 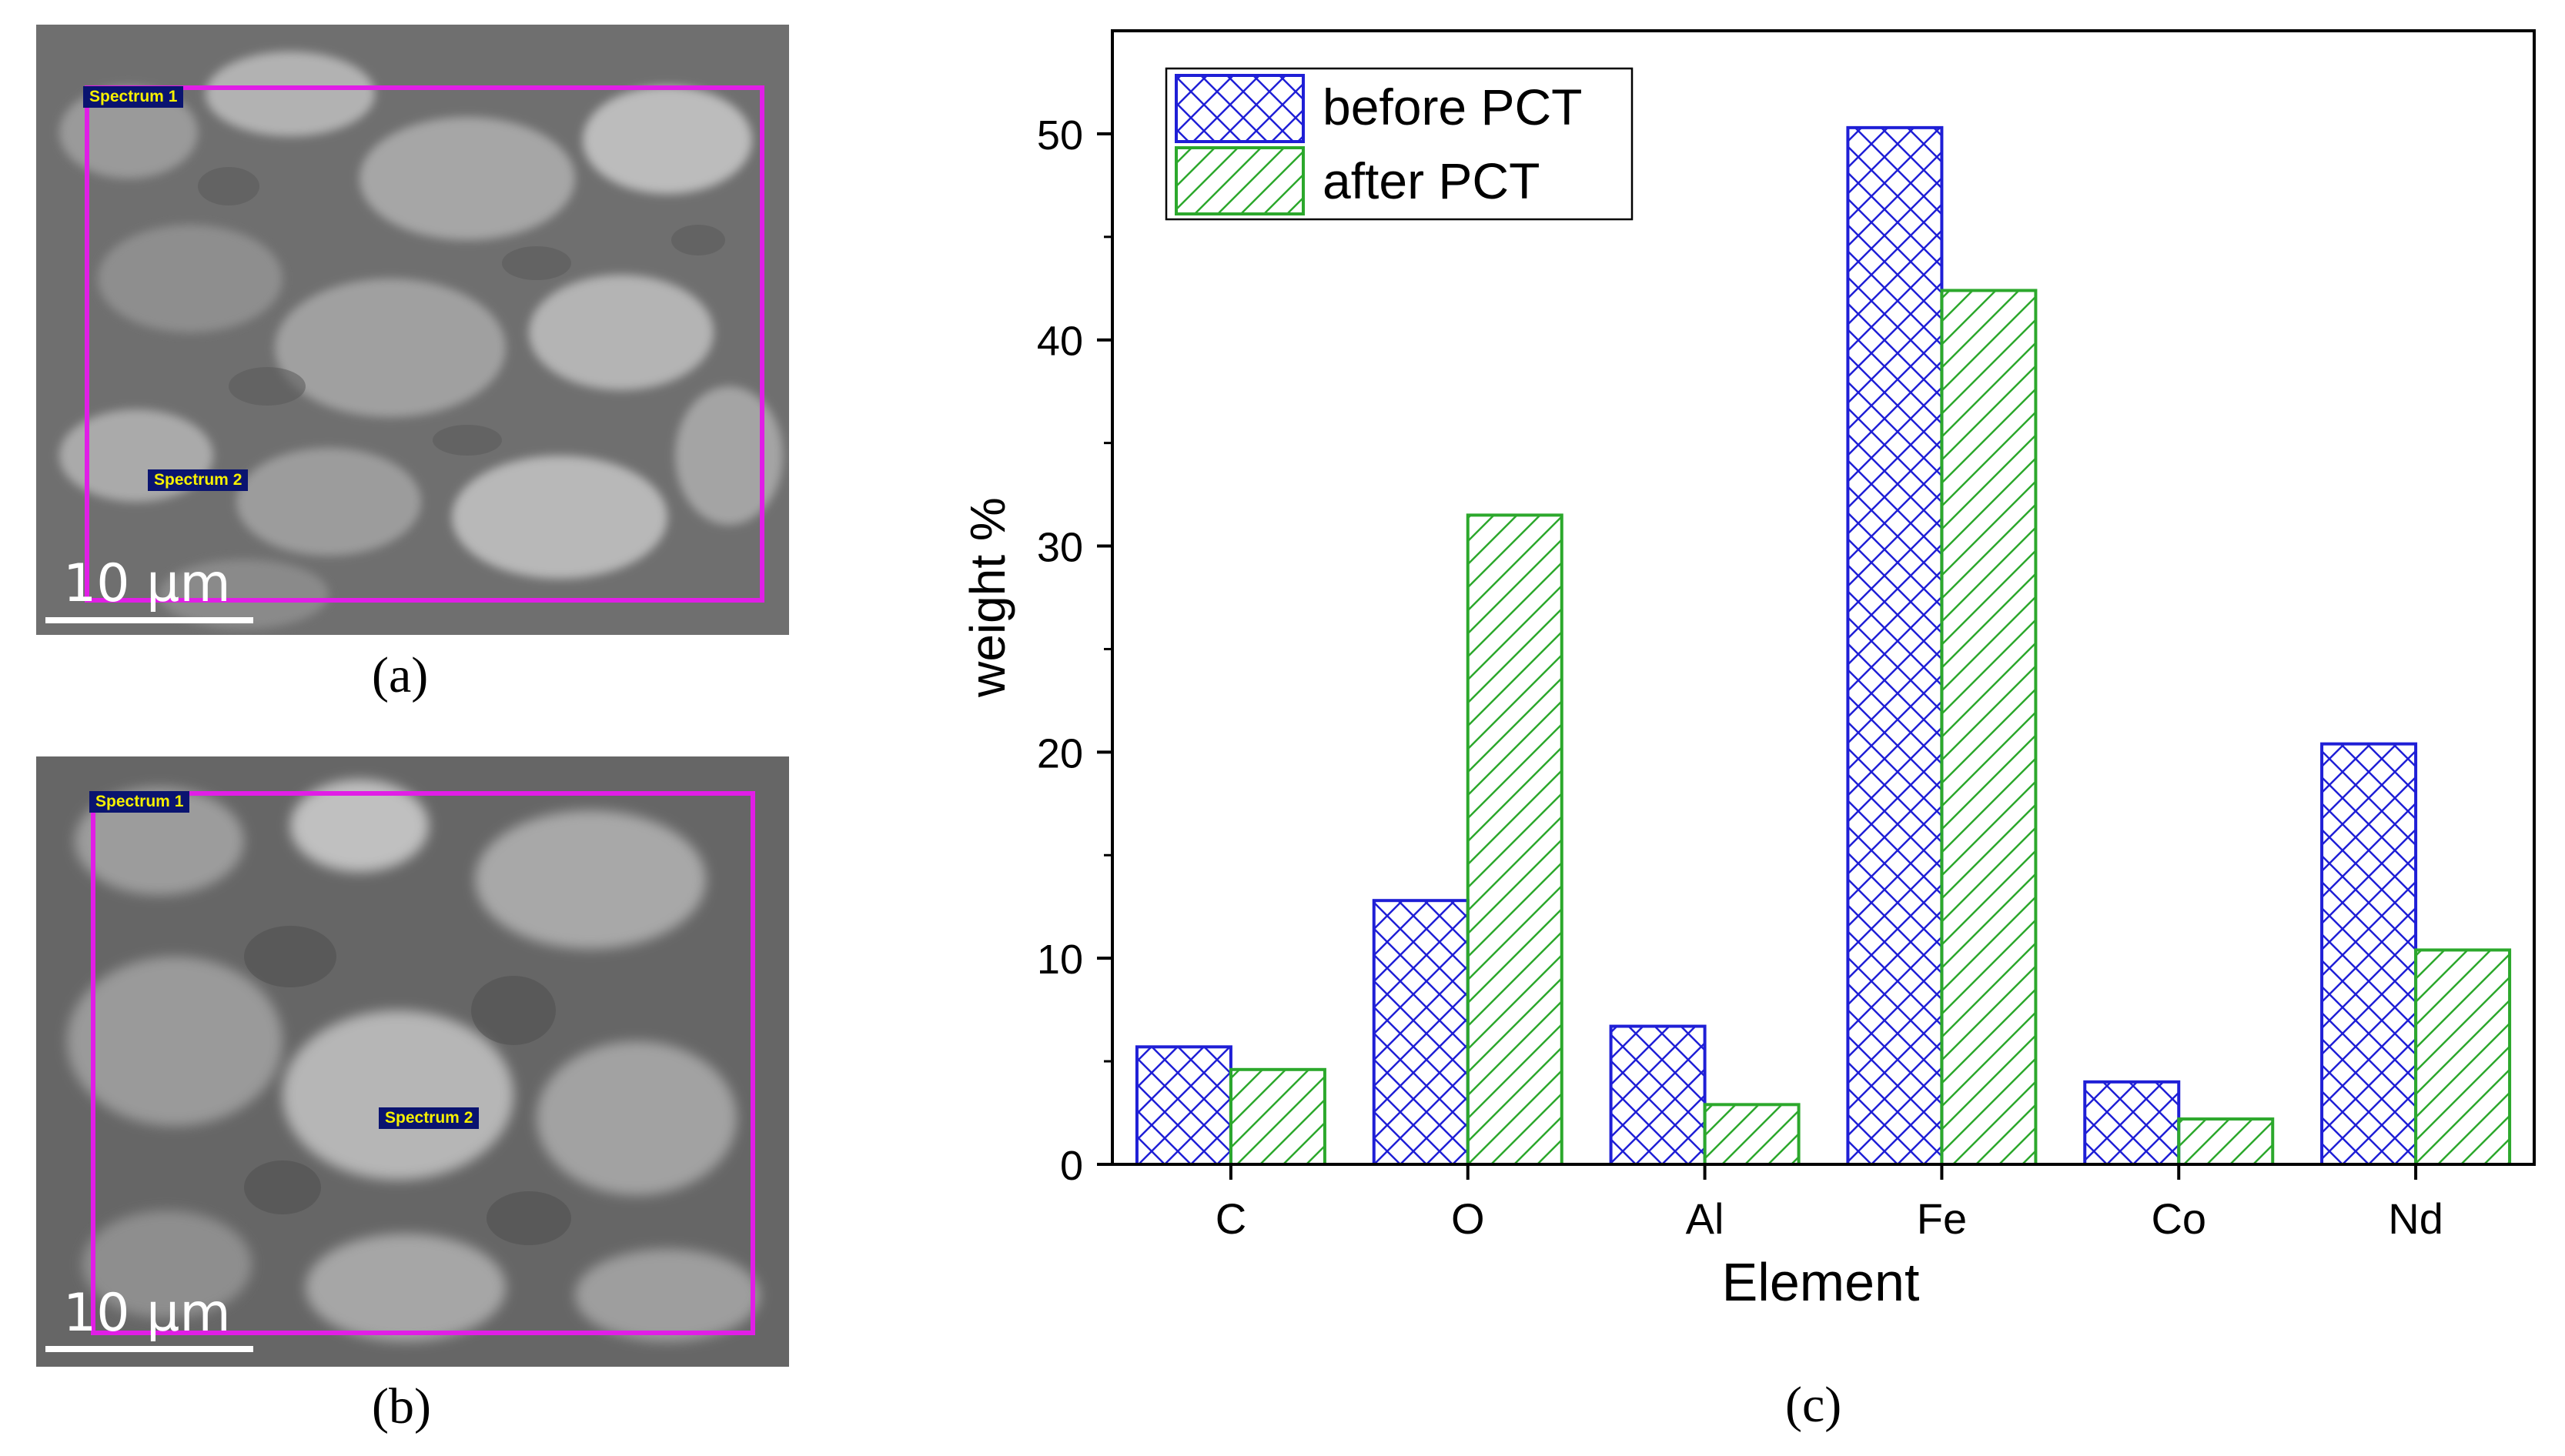 I want to click on bar-after-o, so click(x=1514, y=840).